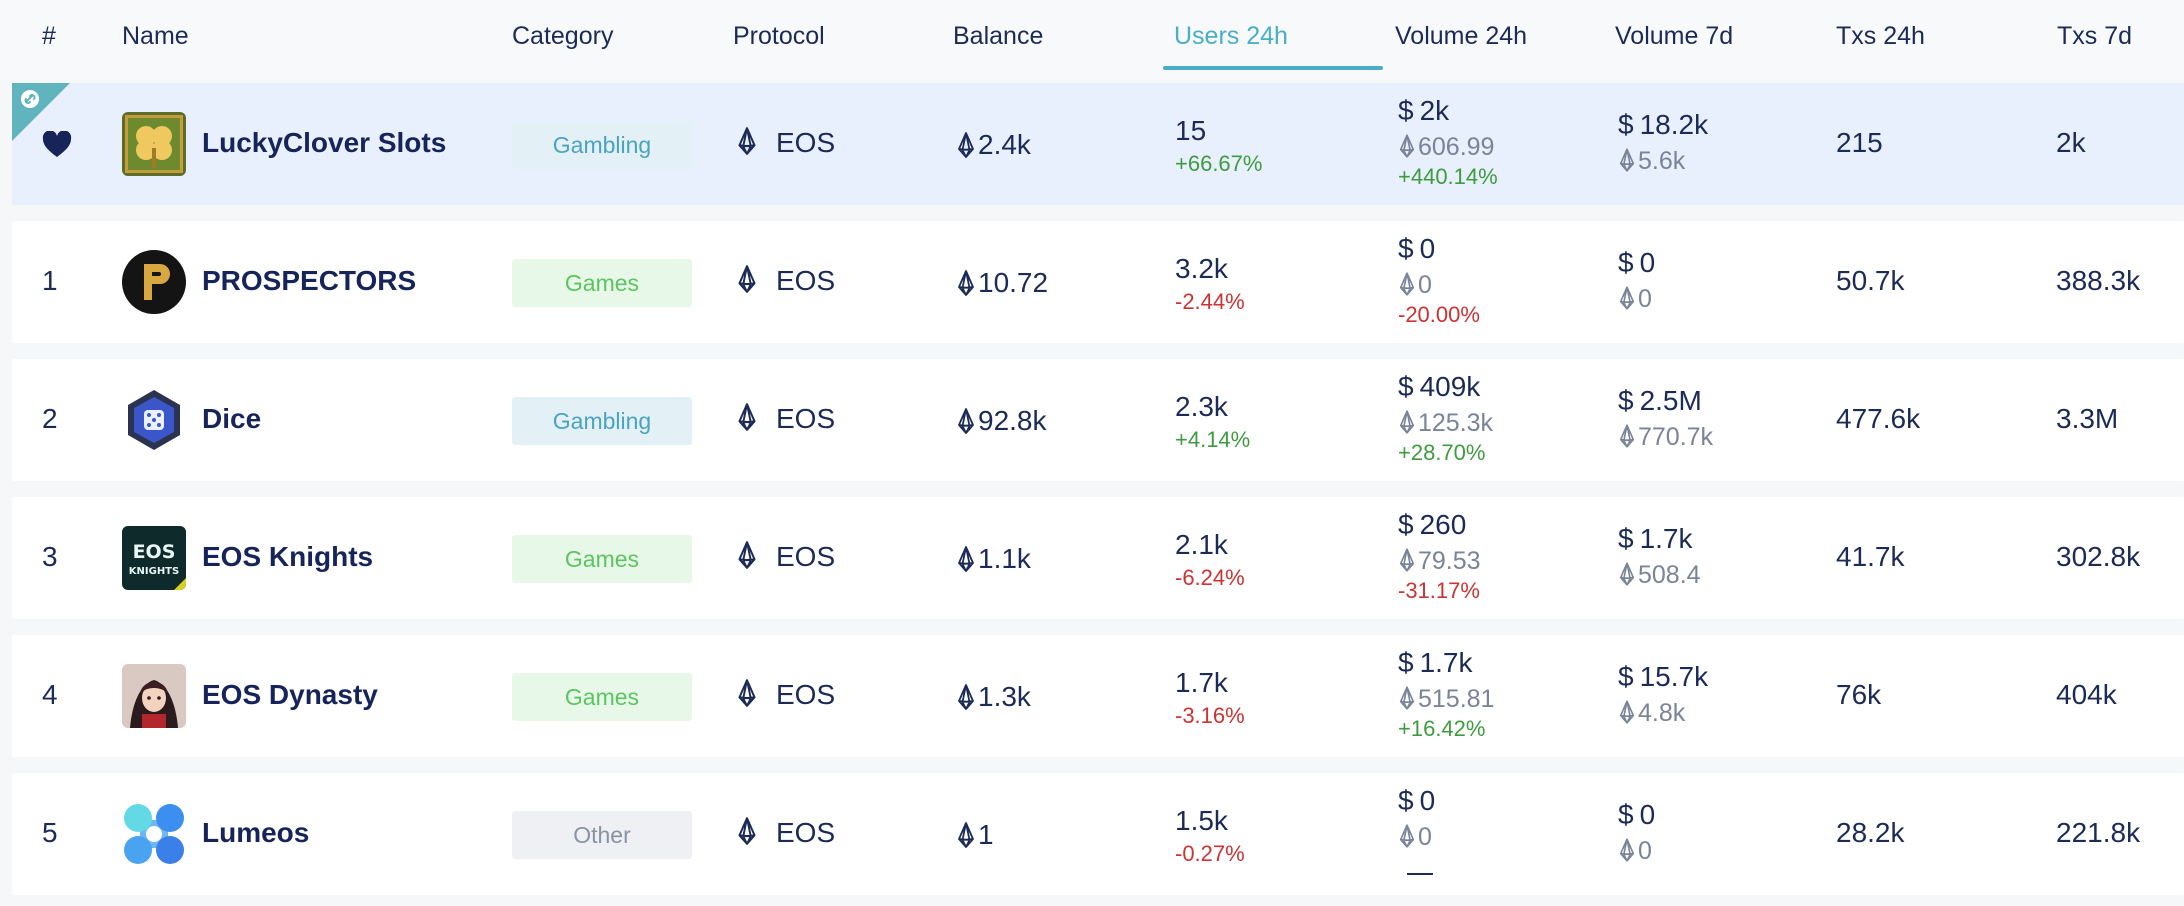  What do you see at coordinates (1218, 146) in the screenshot?
I see `users-24h-cell: 15 +66.67%` at bounding box center [1218, 146].